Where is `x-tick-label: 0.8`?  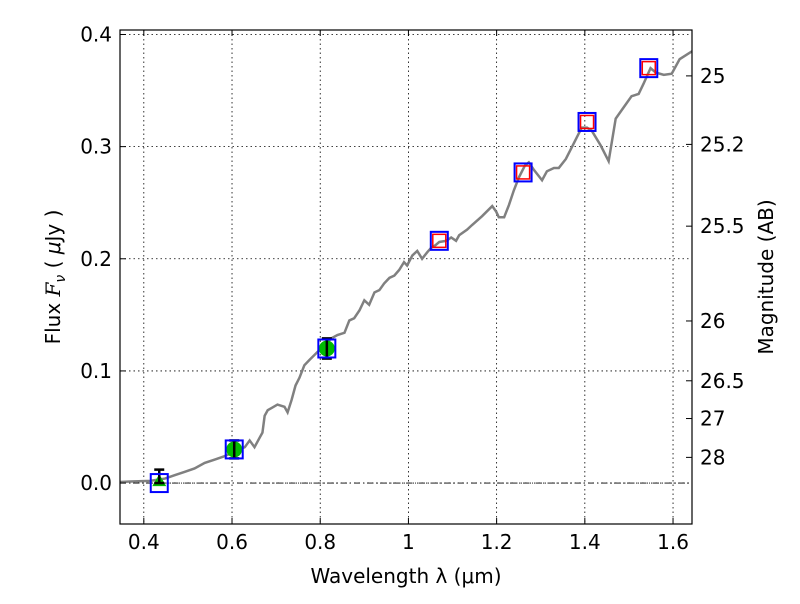 x-tick-label: 0.8 is located at coordinates (320, 542).